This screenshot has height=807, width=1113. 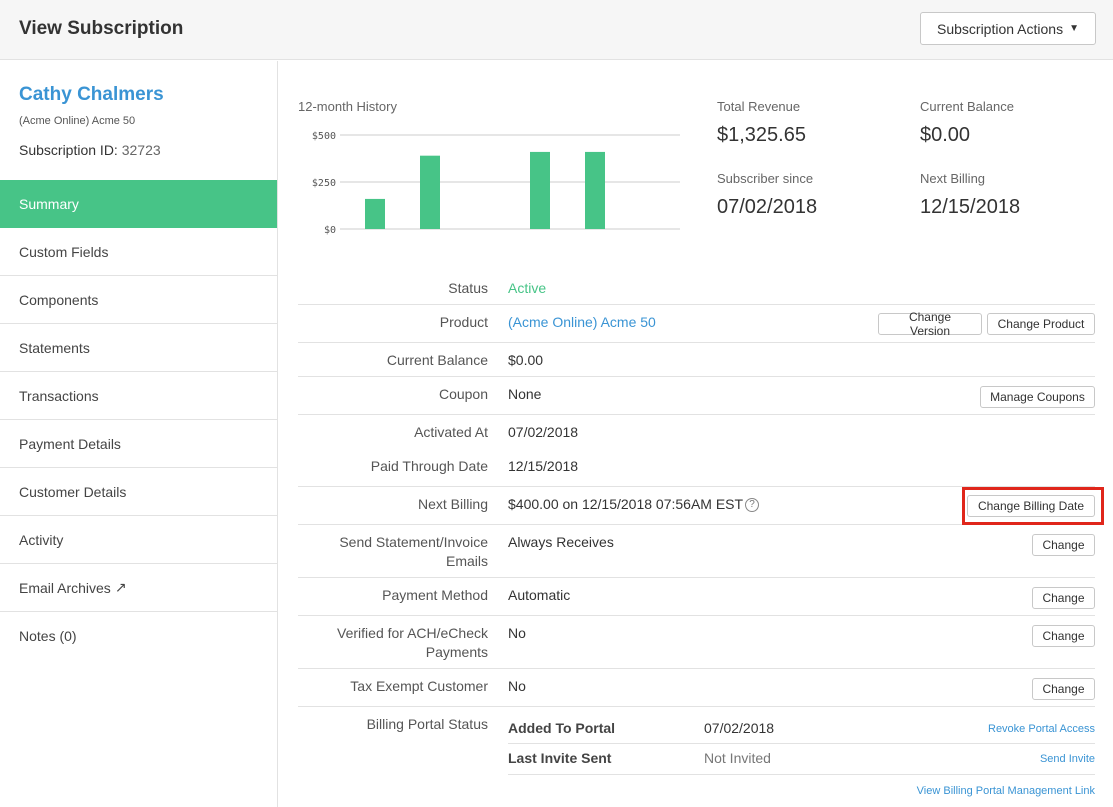 I want to click on activated-value: 07/02/2018, so click(x=543, y=432).